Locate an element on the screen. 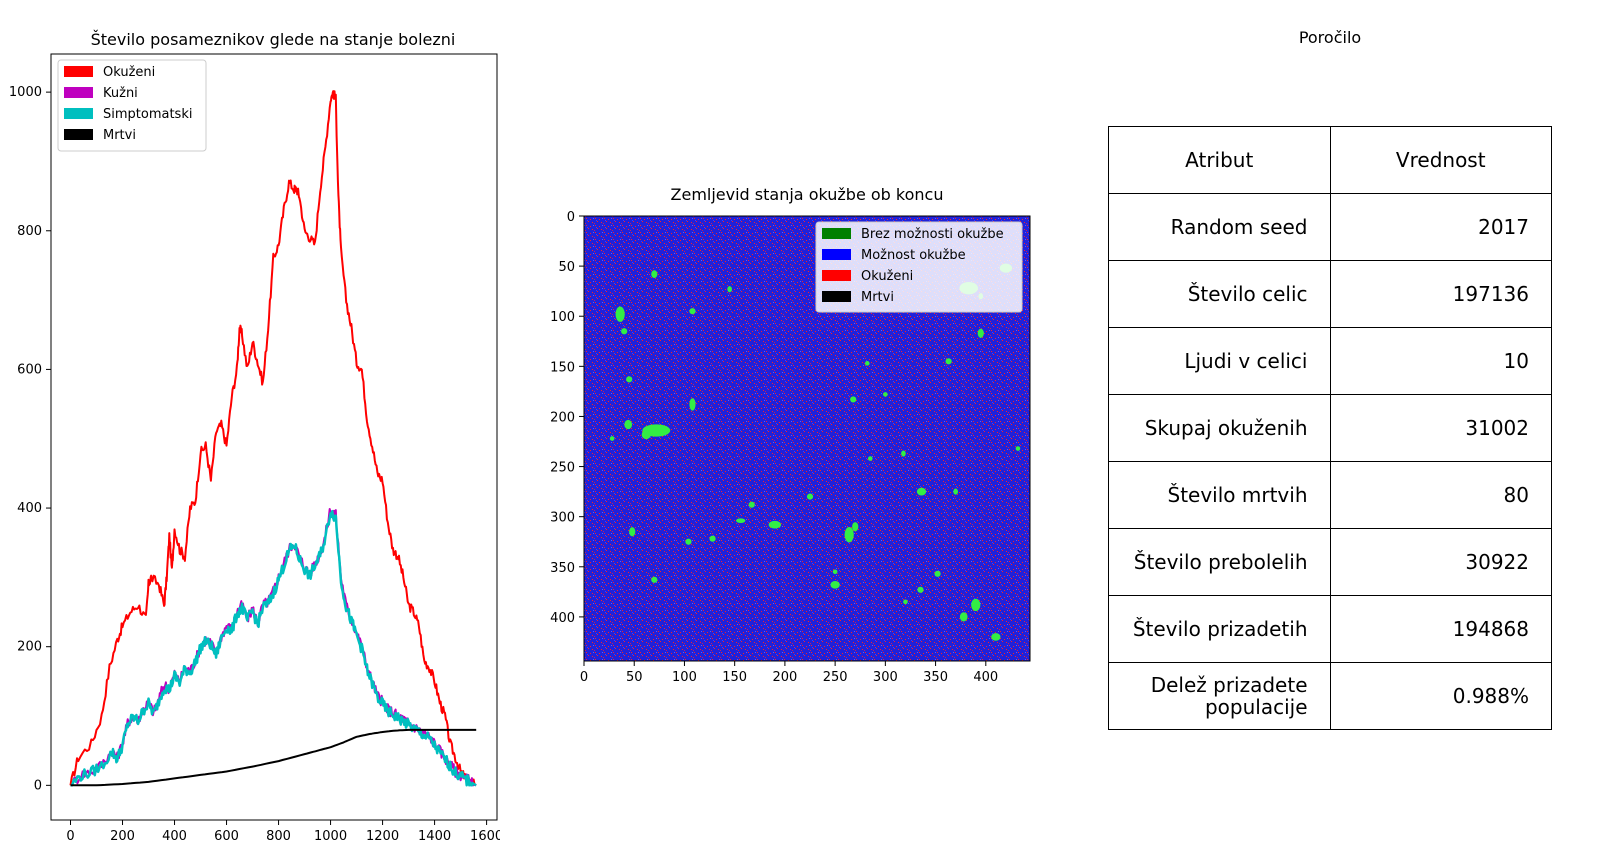 Image resolution: width=1624 pixels, height=861 pixels. map-legend-label: Mrtvi is located at coordinates (877, 297).